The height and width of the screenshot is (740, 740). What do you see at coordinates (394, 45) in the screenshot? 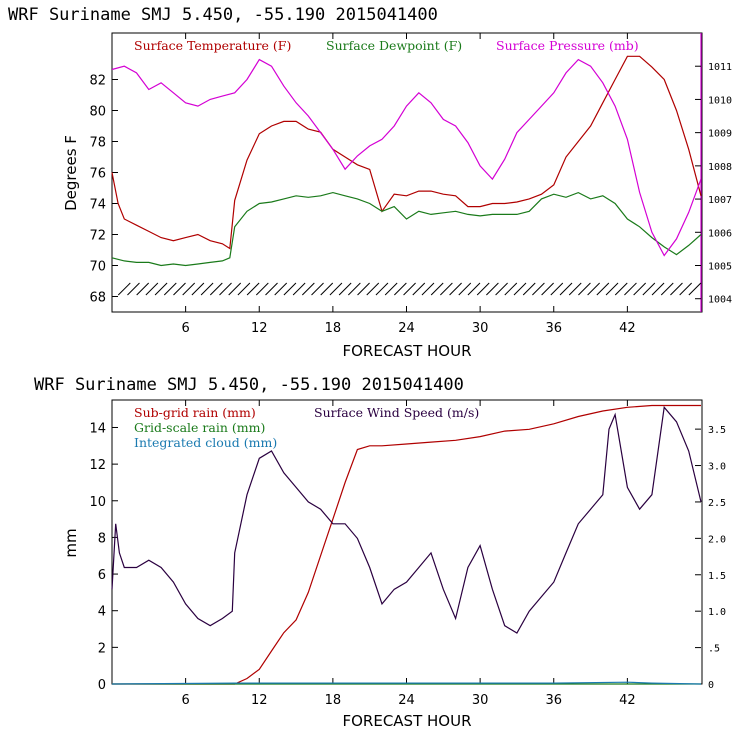
I see `legend-dewpoint: Surface Dewpoint (F)` at bounding box center [394, 45].